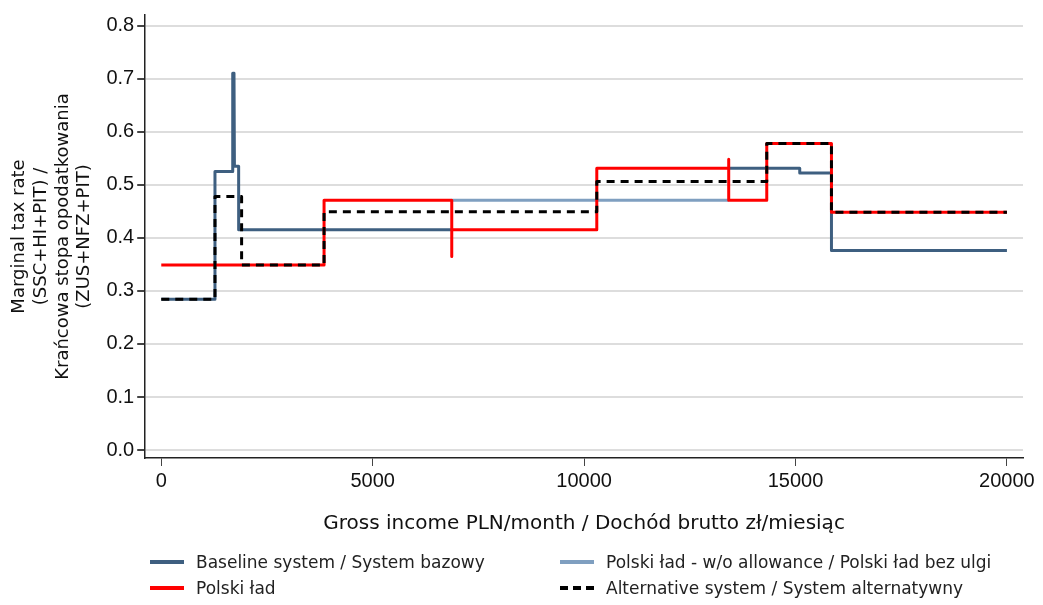 The image size is (1043, 605). I want to click on y-axis-title: Marginal tax rate (SSC+HI+PIT) / Krańcowa stopa opodatkowania (ZUS+NFZ+PIT), so click(50, 236).